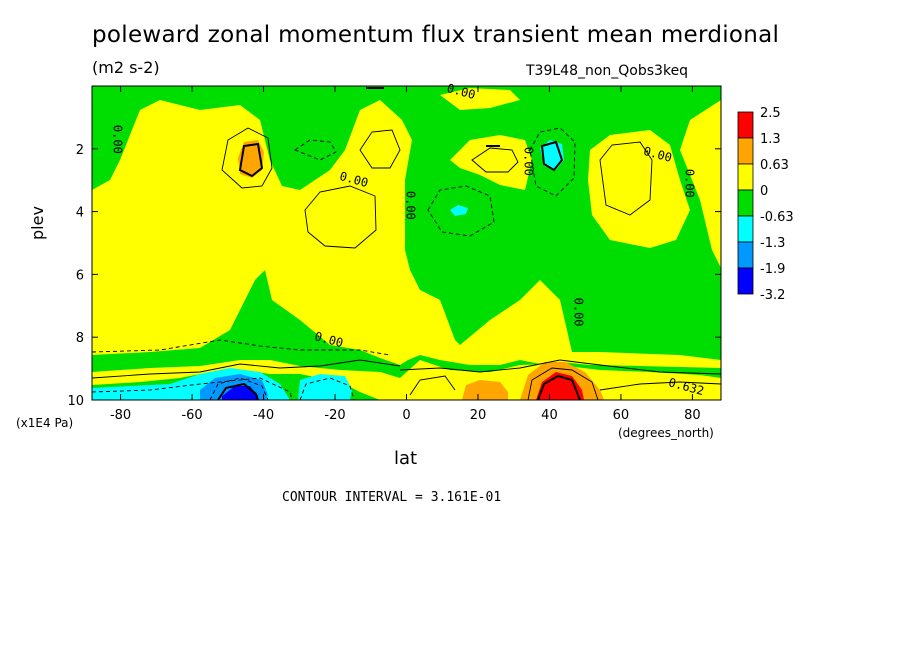 This screenshot has width=904, height=654. Describe the element at coordinates (607, 71) in the screenshot. I see `run-id: T39L48_non_Qobs3keq` at that location.